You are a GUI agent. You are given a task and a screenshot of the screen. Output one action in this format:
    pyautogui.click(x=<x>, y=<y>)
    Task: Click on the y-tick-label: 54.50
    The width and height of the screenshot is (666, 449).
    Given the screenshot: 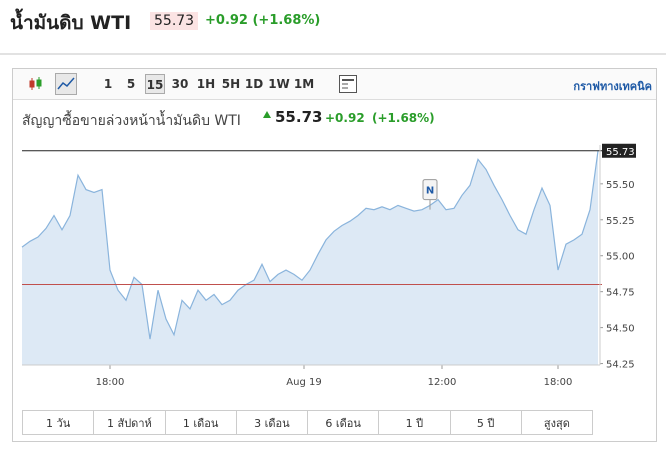 What is the action you would take?
    pyautogui.click(x=620, y=329)
    